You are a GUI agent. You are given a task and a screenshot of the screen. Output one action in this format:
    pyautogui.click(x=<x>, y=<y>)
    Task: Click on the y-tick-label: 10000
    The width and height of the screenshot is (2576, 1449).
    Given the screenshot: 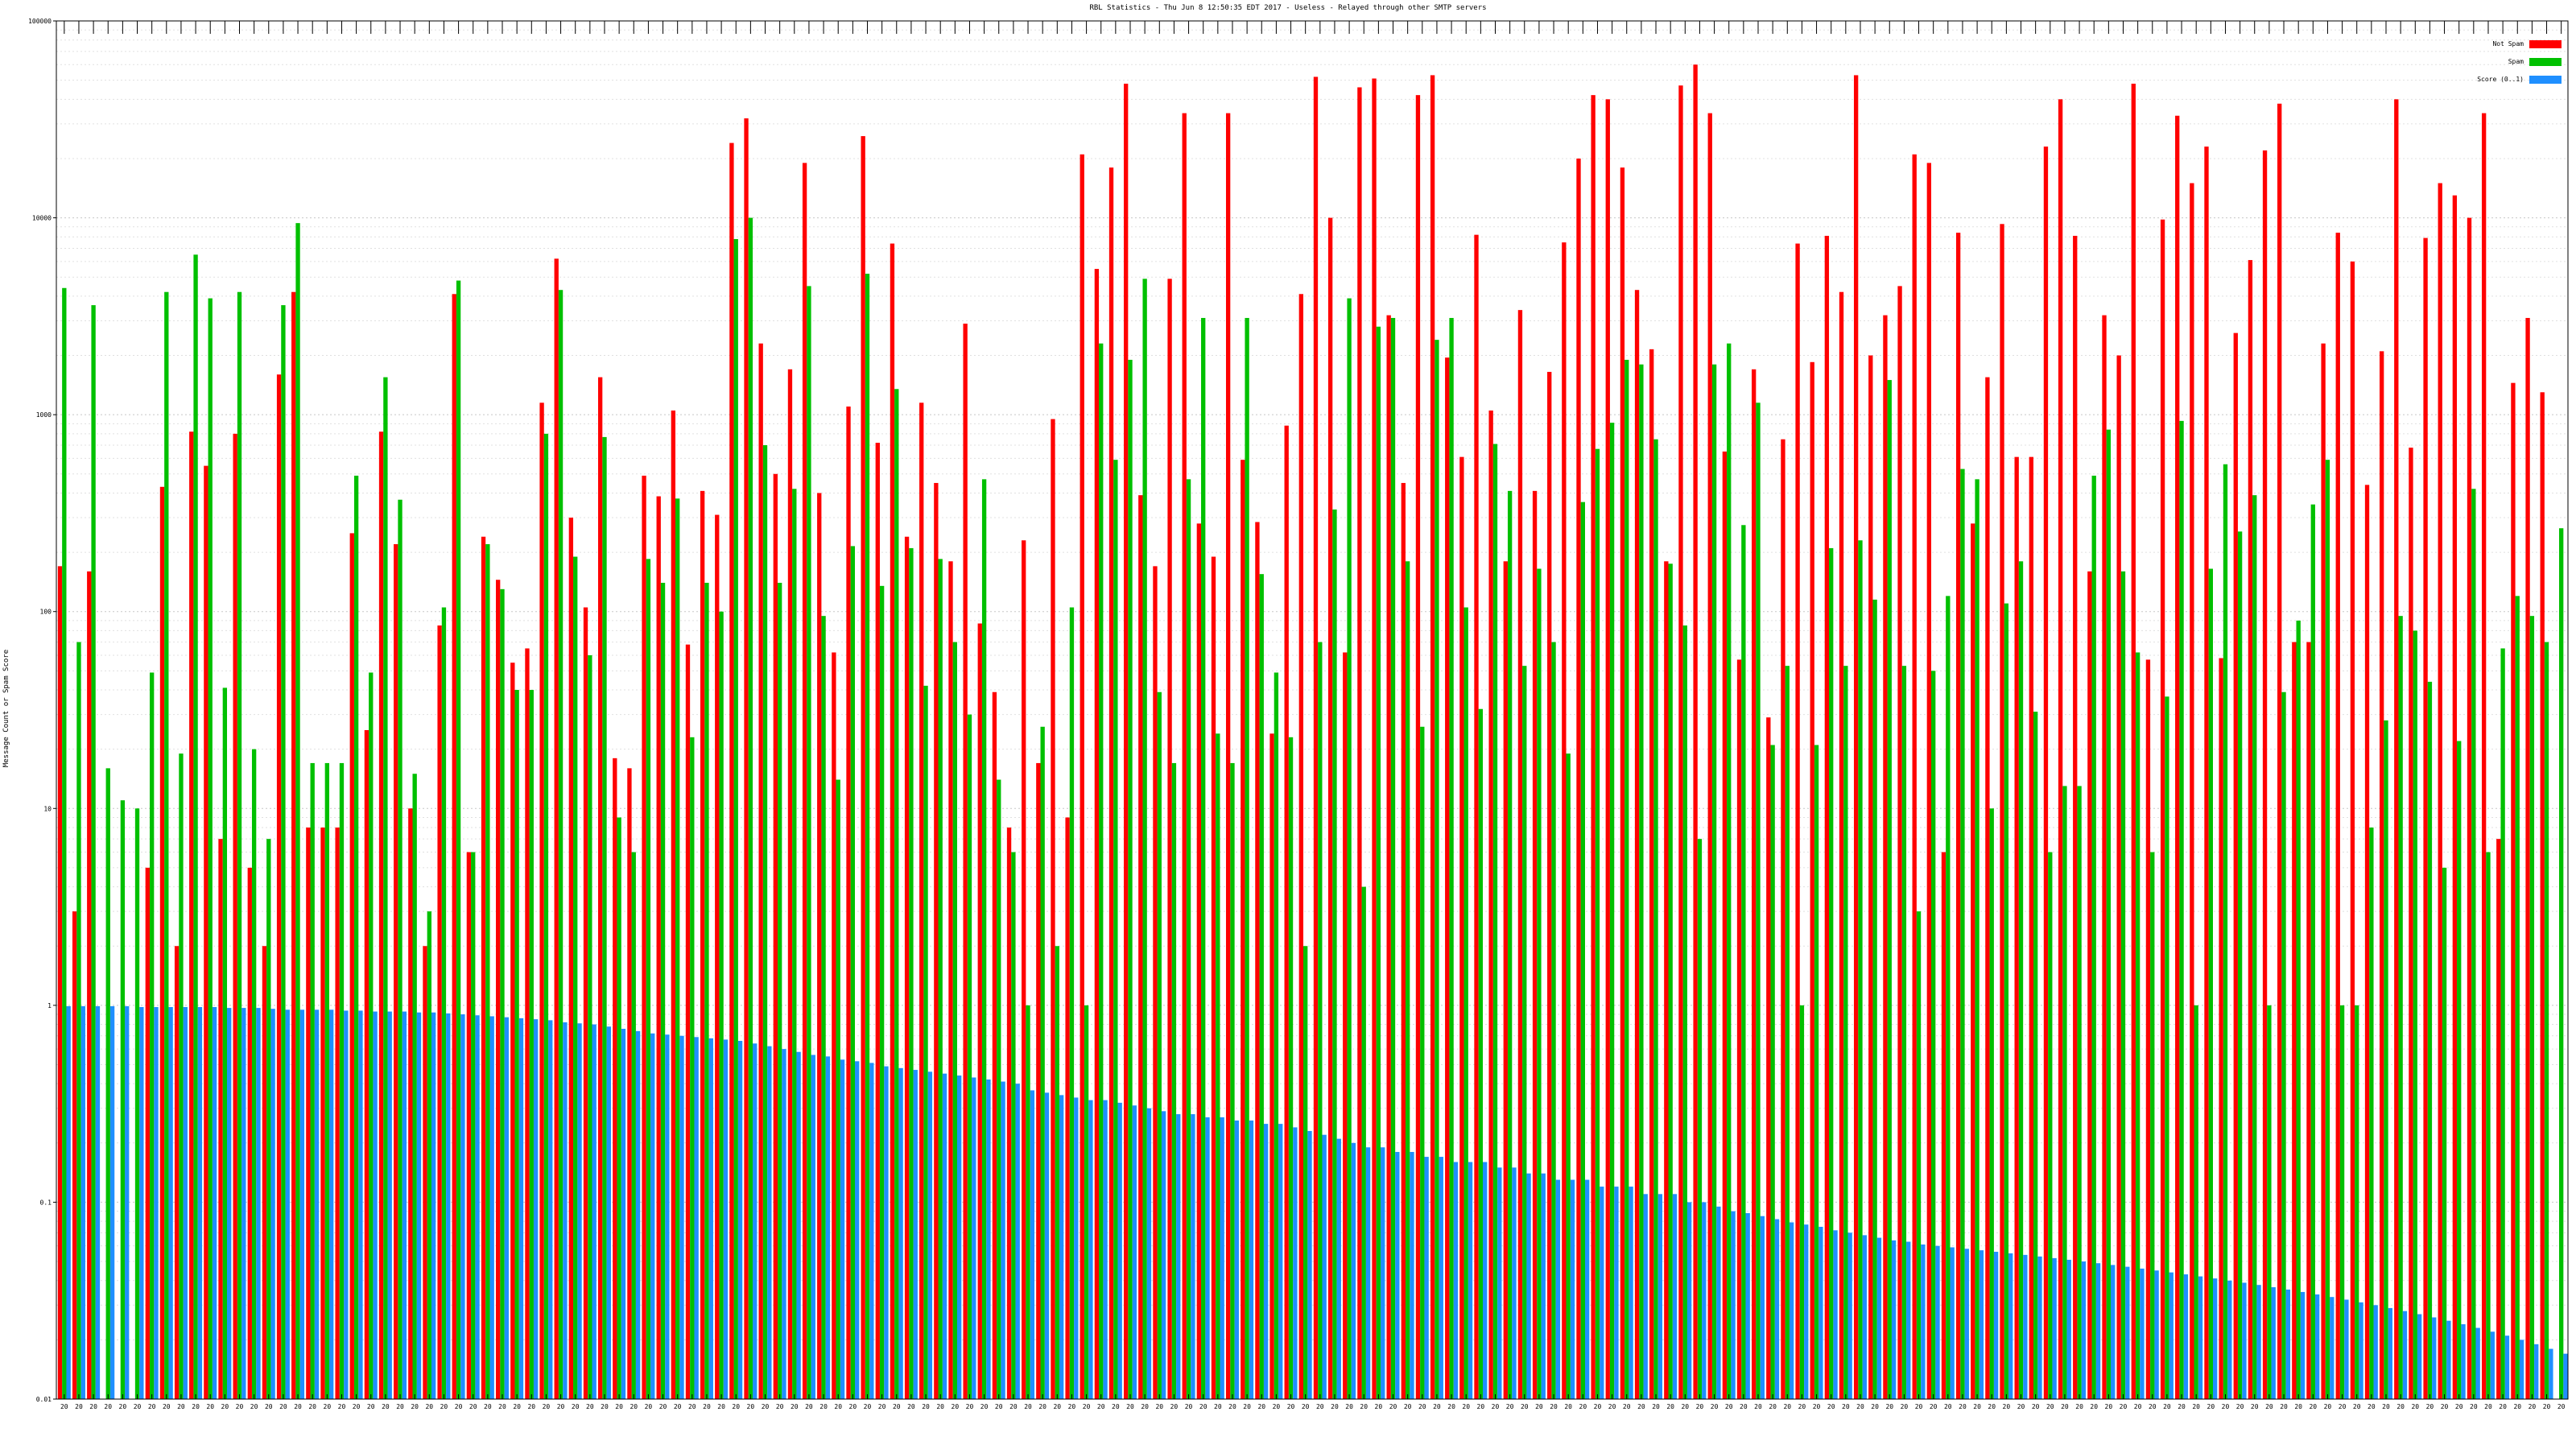 What is the action you would take?
    pyautogui.click(x=42, y=218)
    